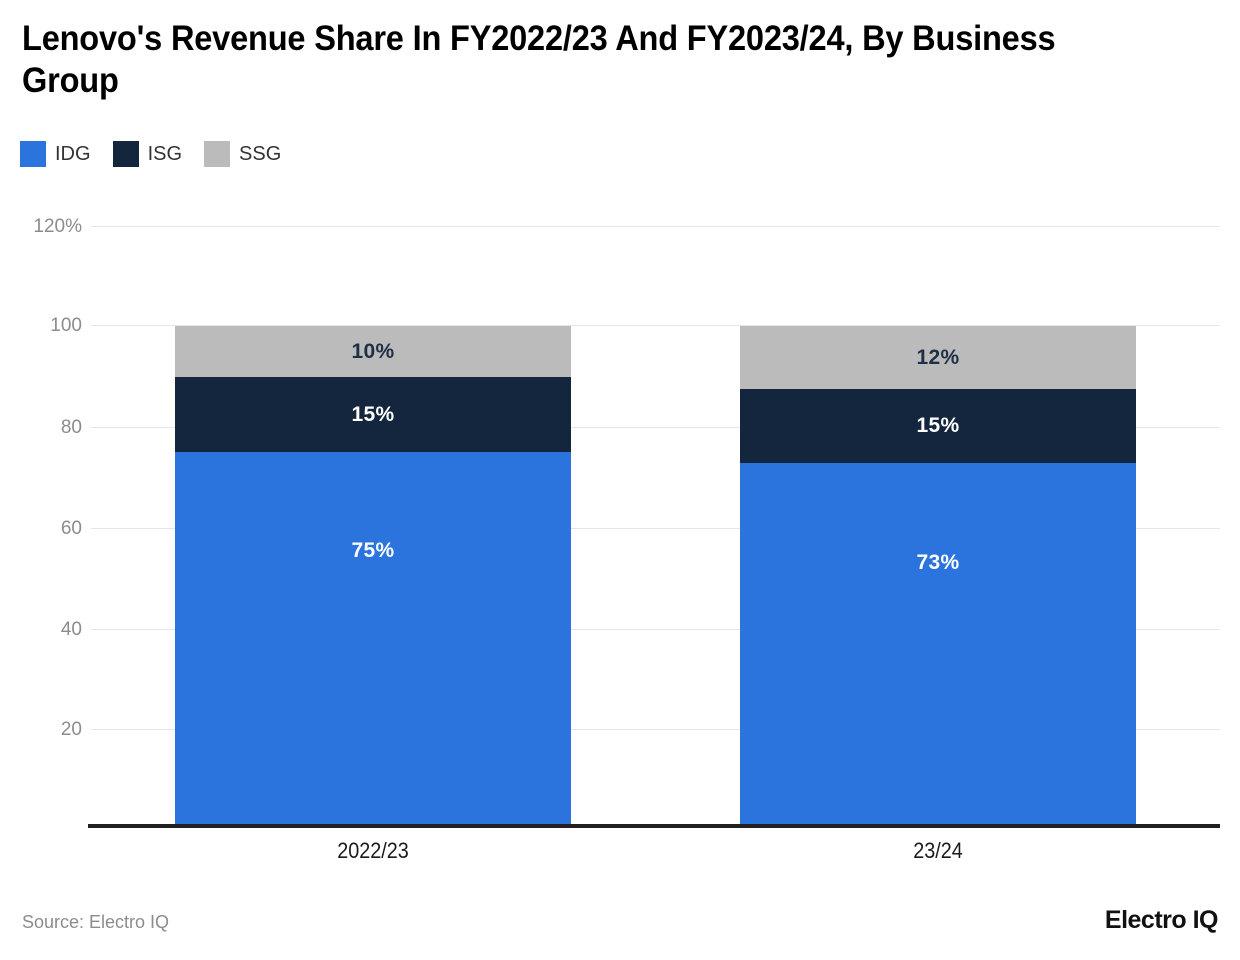 This screenshot has width=1240, height=960. Describe the element at coordinates (71, 729) in the screenshot. I see `y-axis-tick-20: 20` at that location.